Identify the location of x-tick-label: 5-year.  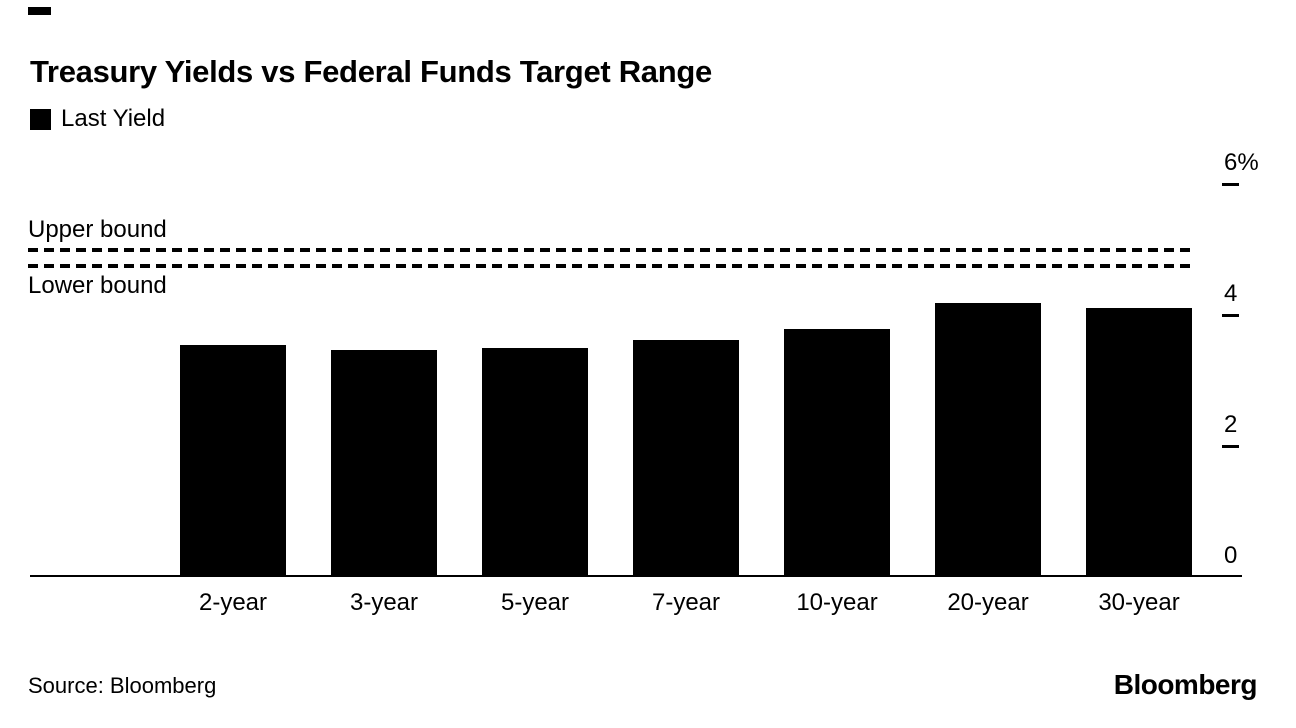
(535, 602).